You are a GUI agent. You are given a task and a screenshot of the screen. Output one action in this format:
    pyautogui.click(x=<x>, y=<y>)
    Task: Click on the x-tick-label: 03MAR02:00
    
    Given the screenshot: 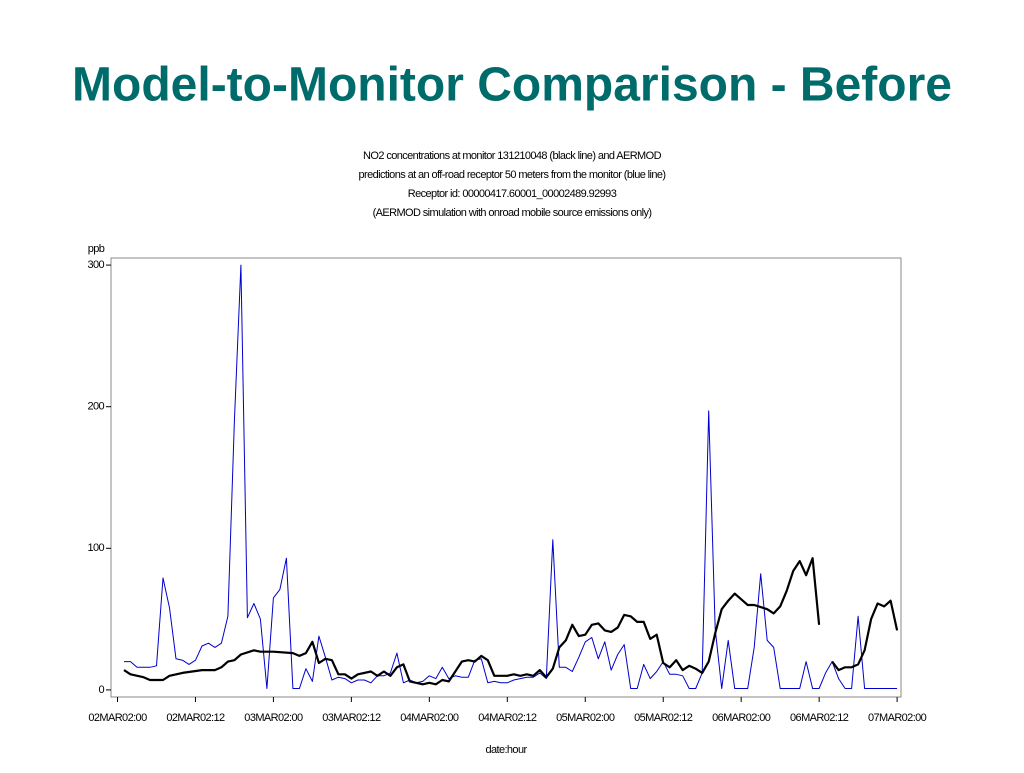 What is the action you would take?
    pyautogui.click(x=273, y=718)
    